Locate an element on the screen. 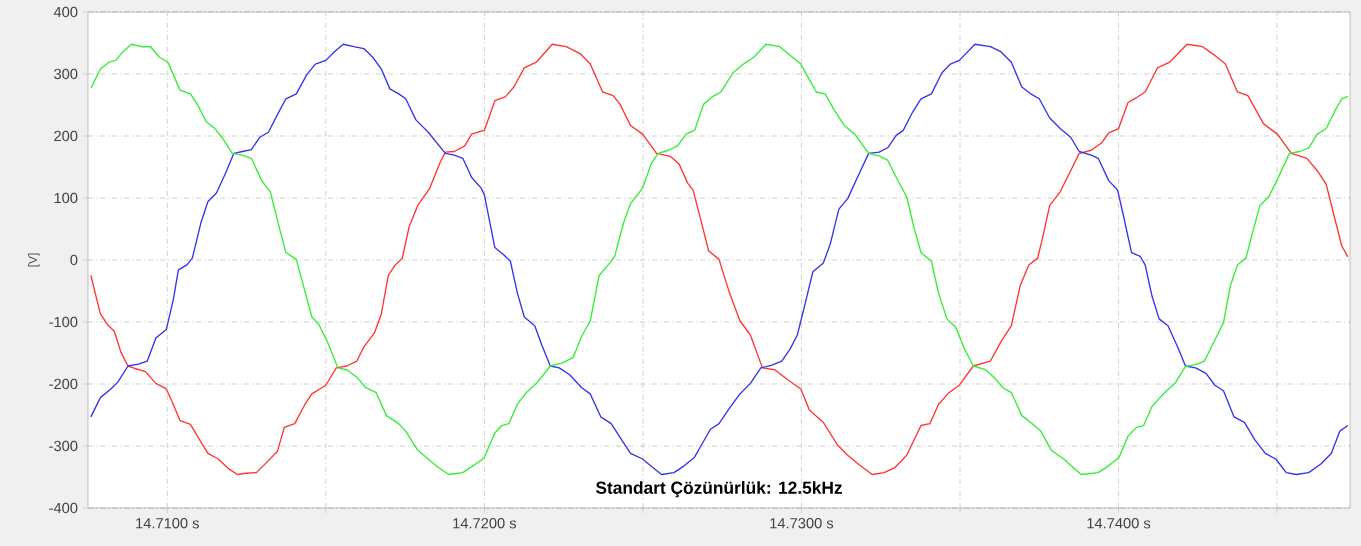 The height and width of the screenshot is (546, 1361). x-tick-label: 14.7100 s is located at coordinates (167, 523).